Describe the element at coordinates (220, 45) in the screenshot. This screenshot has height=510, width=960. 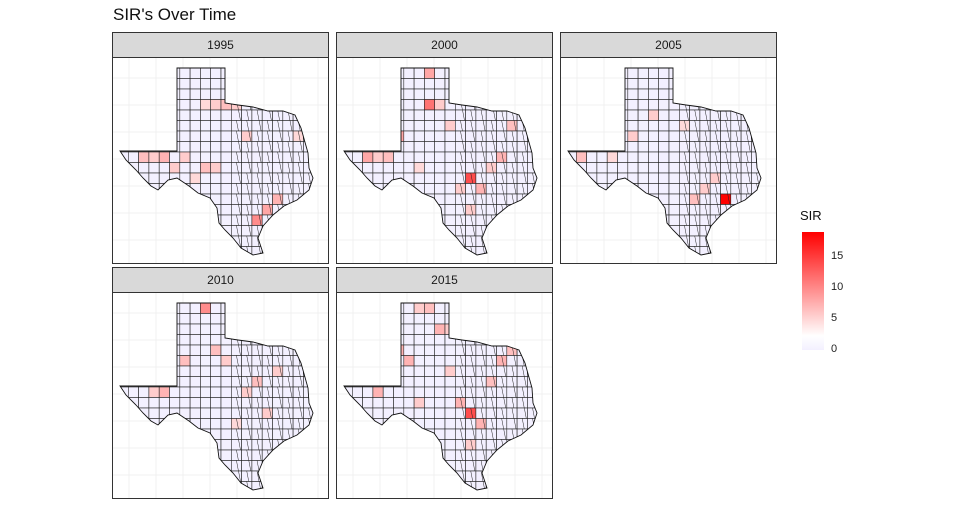
I see `facet-strip: 1995` at that location.